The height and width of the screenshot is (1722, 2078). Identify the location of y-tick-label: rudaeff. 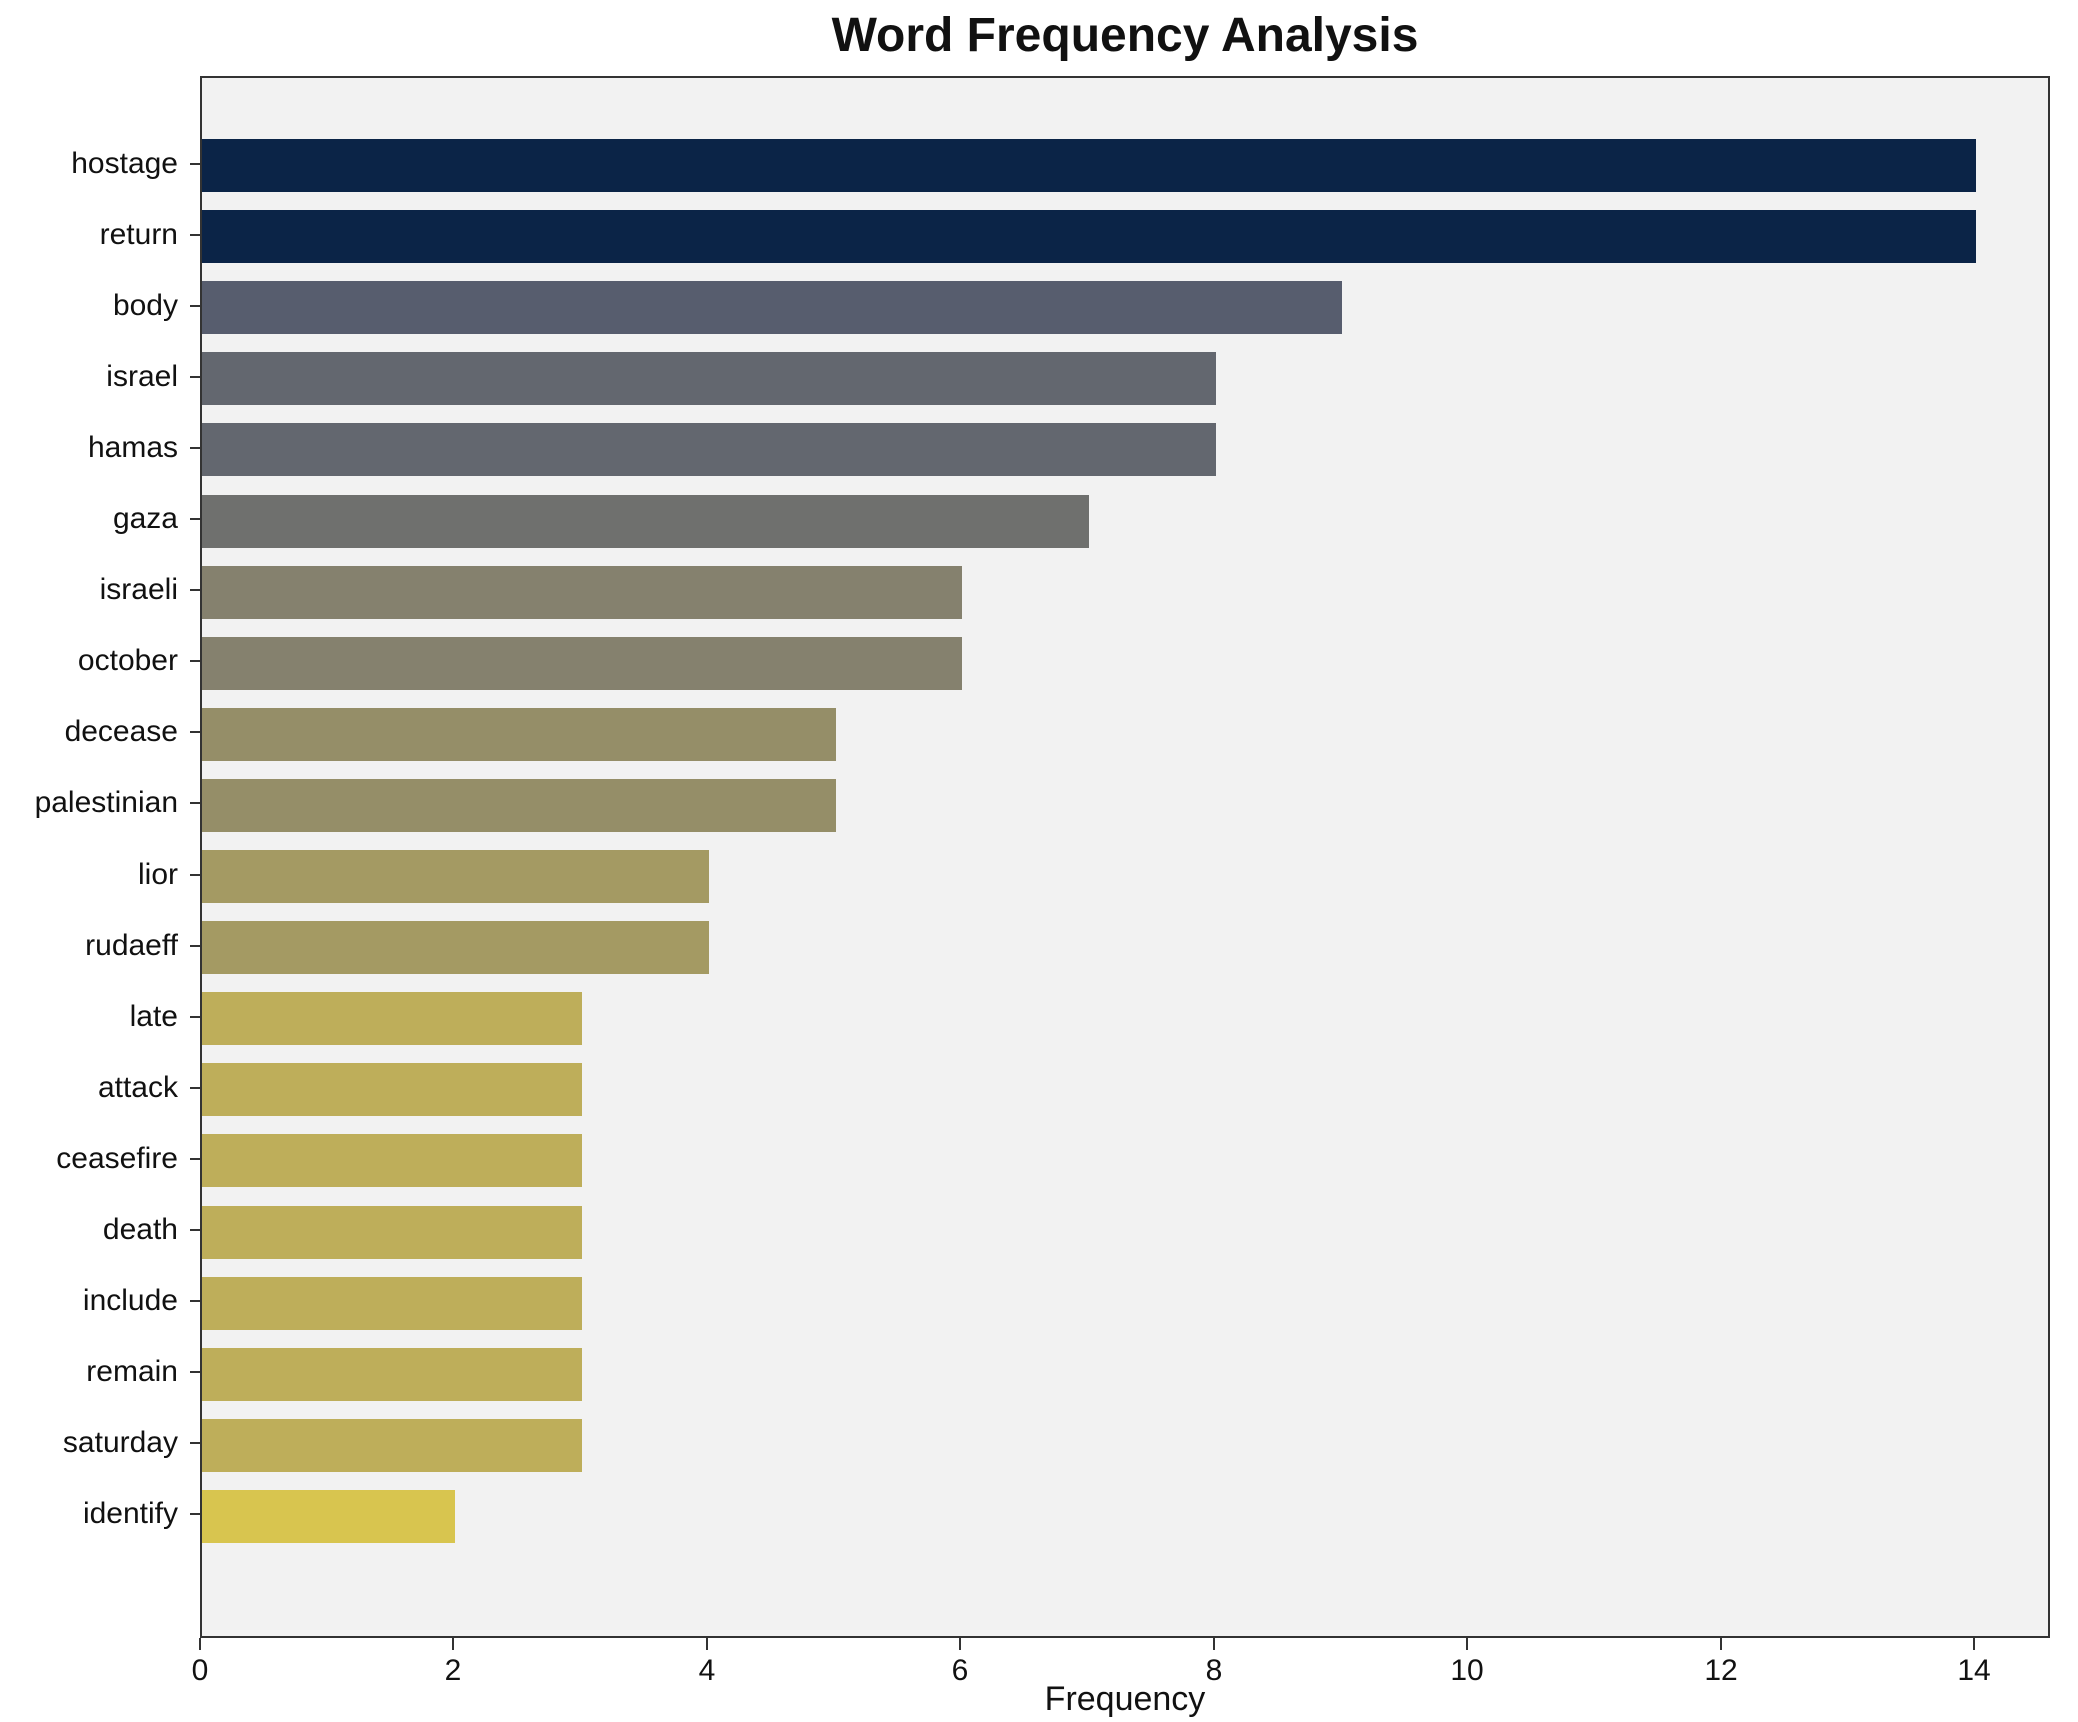
(131, 945).